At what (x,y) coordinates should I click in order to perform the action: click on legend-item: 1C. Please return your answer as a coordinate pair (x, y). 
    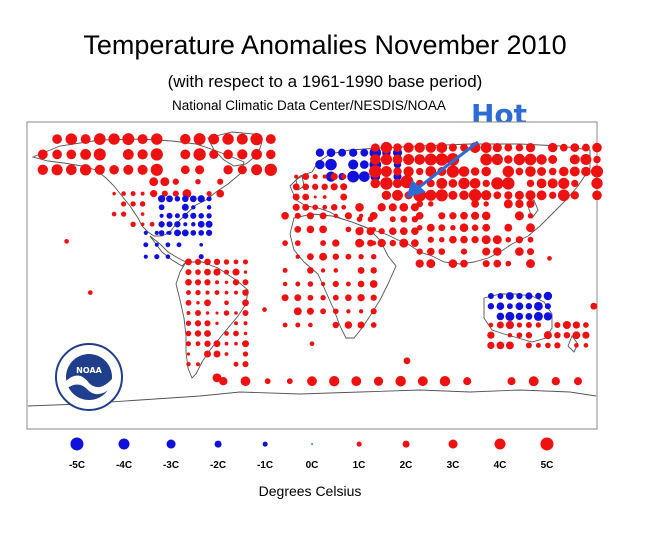
    Looking at the image, I should click on (359, 455).